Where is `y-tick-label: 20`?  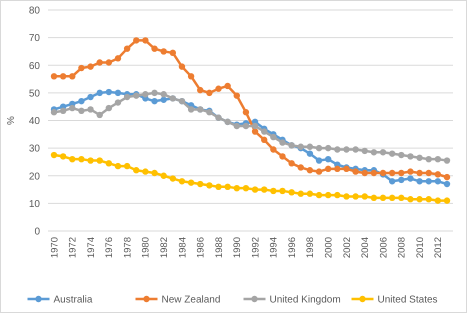
y-tick-label: 20 is located at coordinates (34, 176).